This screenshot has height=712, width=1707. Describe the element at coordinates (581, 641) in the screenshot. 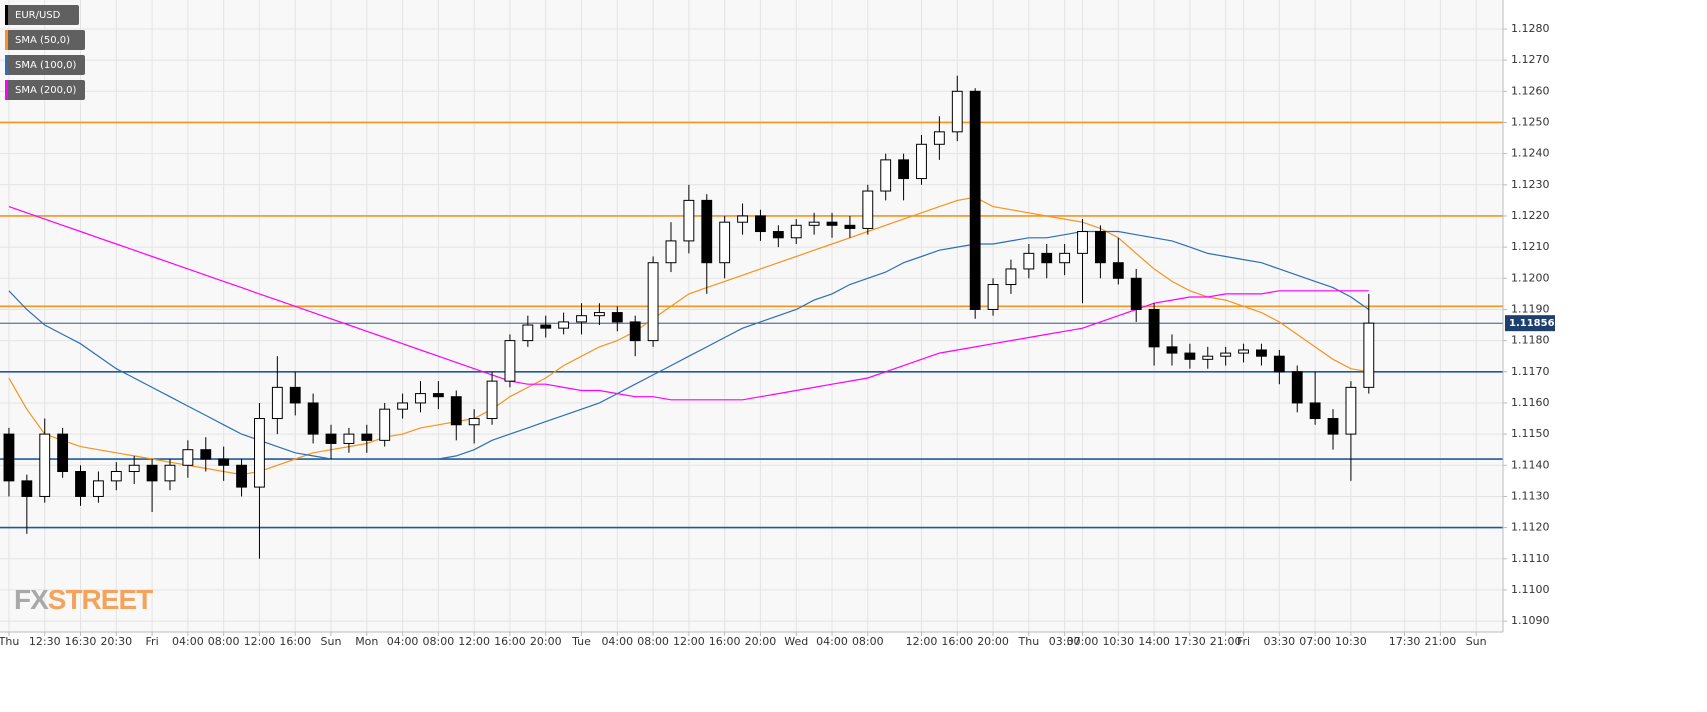

I see `x-tick-label: Tue` at that location.